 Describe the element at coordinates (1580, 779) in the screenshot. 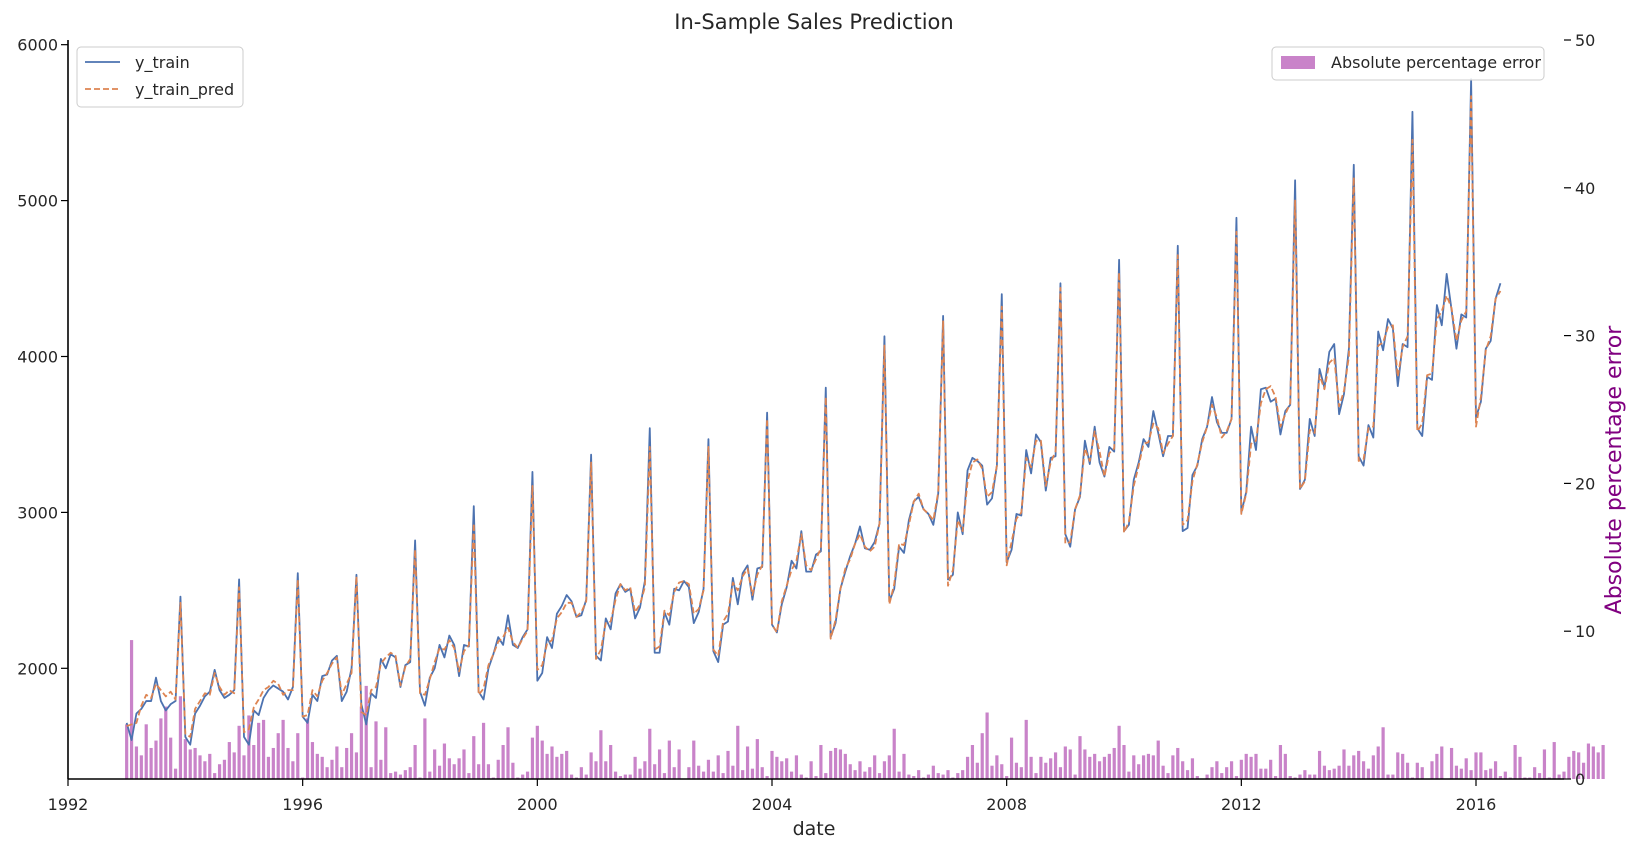

I see `y2-tick-label: 0` at that location.